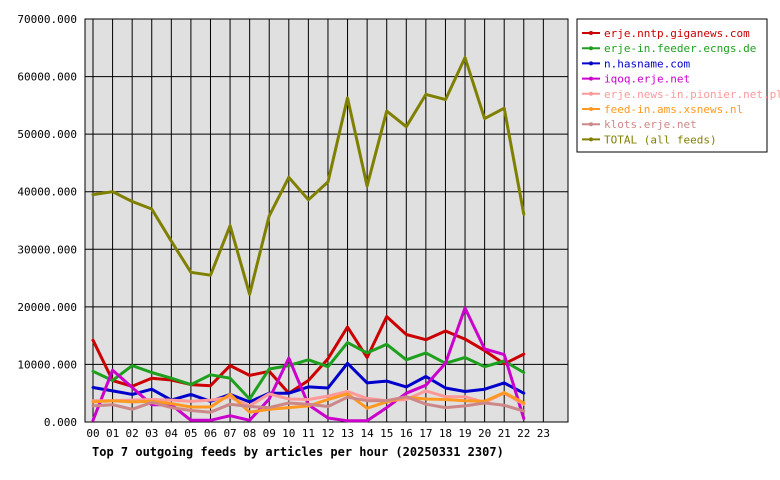 Image resolution: width=780 pixels, height=480 pixels. Describe the element at coordinates (308, 433) in the screenshot. I see `x-tick-label: 11` at that location.